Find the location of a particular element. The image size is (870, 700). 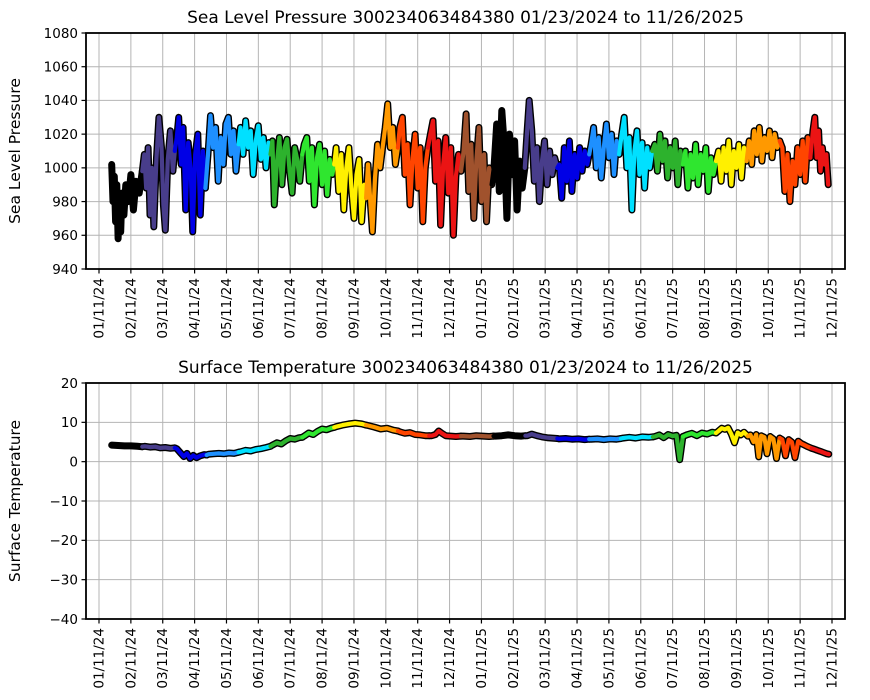

y-tick-label: −30 is located at coordinates (64, 580).